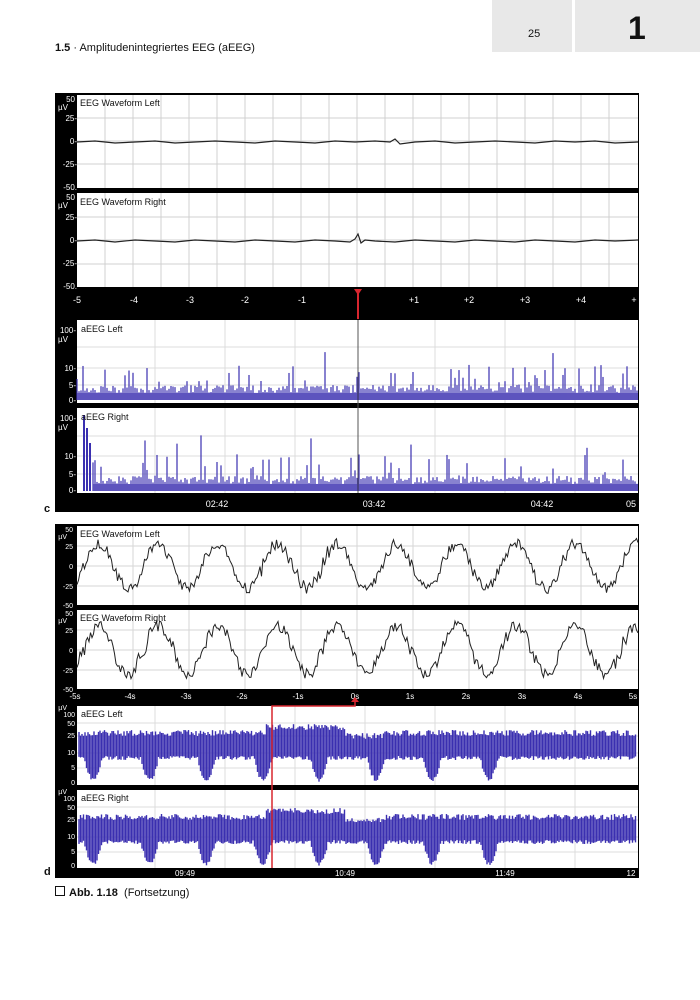  What do you see at coordinates (63, 427) in the screenshot?
I see `panel-c-aeeg-right-unit: µV` at bounding box center [63, 427].